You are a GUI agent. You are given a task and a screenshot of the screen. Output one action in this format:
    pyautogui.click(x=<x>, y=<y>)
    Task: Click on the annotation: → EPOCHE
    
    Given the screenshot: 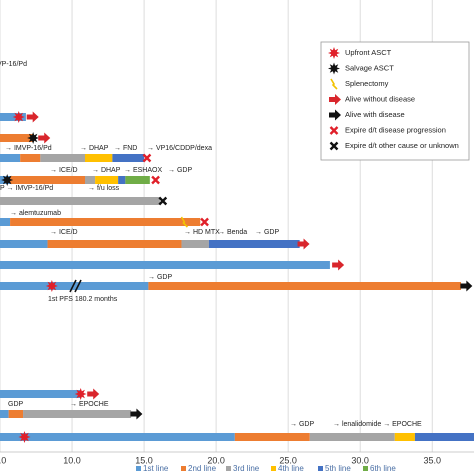 What is the action you would take?
    pyautogui.click(x=89, y=404)
    